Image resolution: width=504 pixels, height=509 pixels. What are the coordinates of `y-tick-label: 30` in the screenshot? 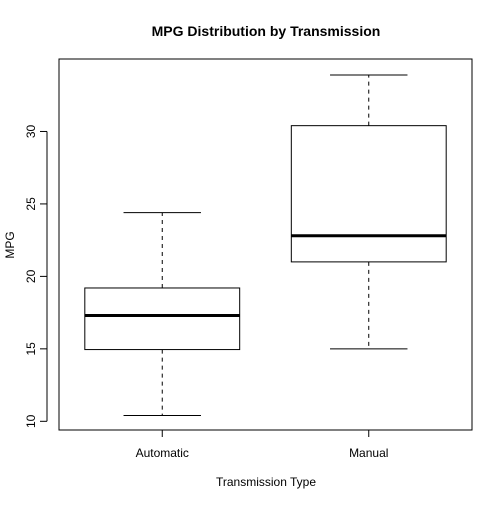 It's located at (31, 131).